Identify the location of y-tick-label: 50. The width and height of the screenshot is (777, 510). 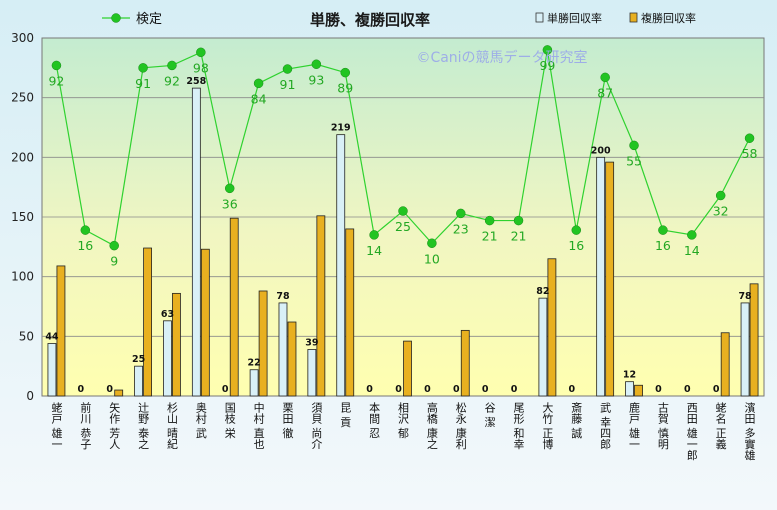
(26, 336).